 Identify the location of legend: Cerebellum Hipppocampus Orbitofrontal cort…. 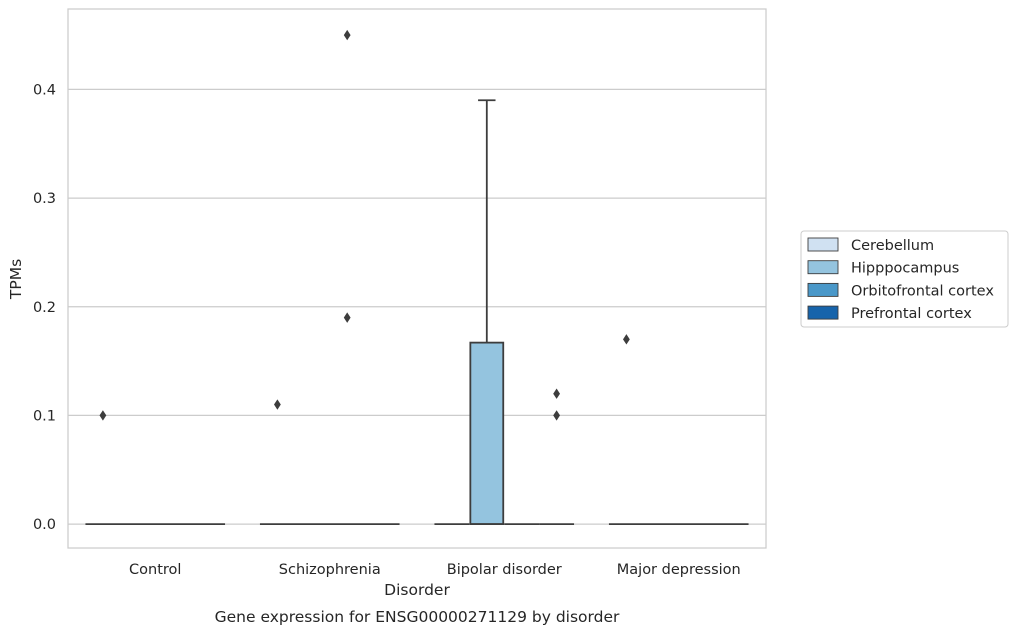
(904, 279).